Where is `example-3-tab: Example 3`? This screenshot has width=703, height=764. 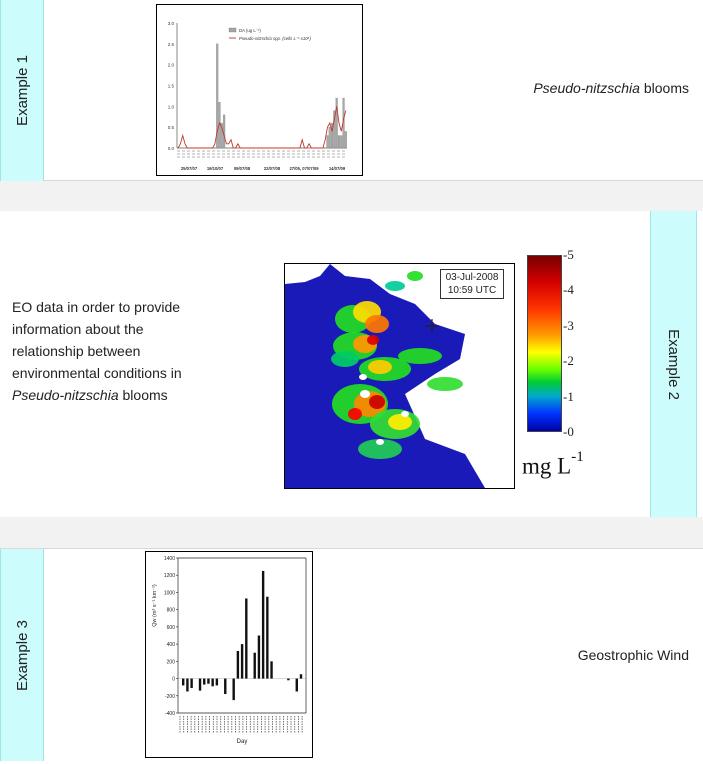
example-3-tab: Example 3 is located at coordinates (22, 655).